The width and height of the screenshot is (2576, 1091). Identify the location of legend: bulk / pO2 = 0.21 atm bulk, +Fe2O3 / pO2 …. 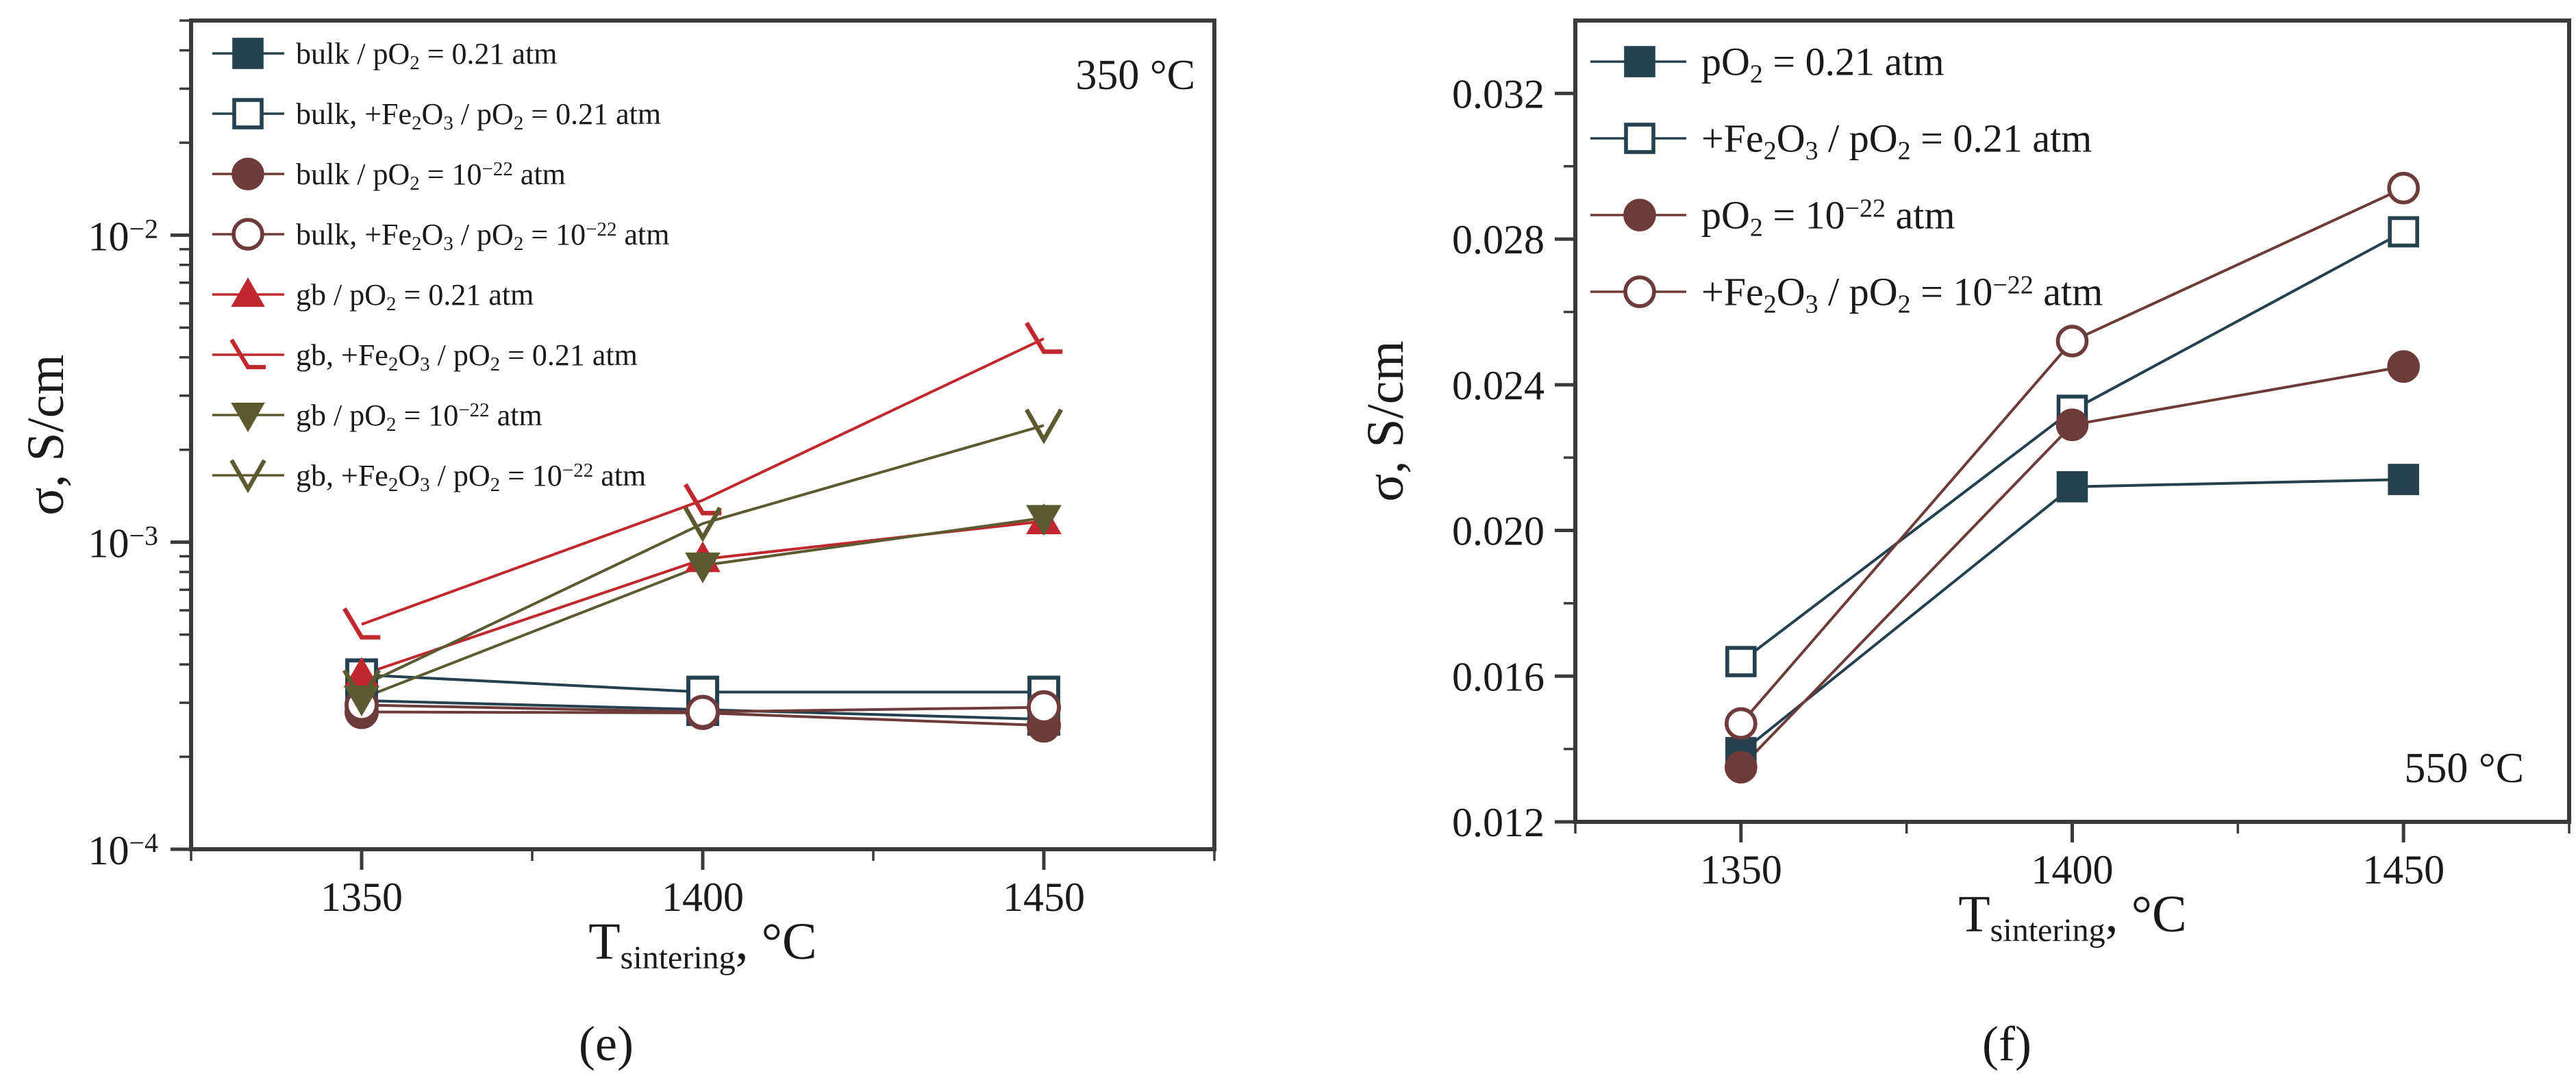
(441, 267).